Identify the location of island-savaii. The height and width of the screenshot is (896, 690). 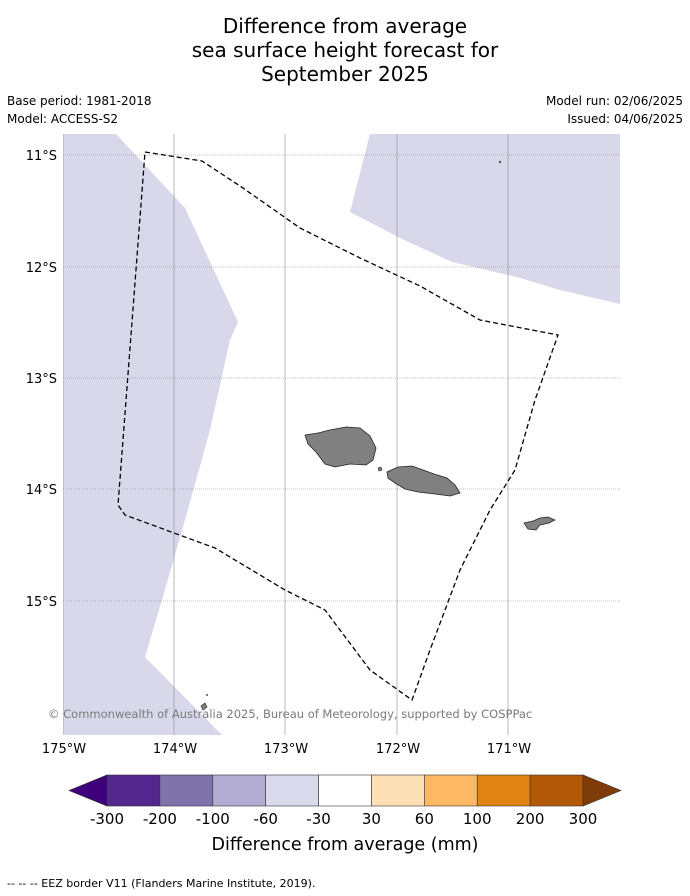
(340, 447).